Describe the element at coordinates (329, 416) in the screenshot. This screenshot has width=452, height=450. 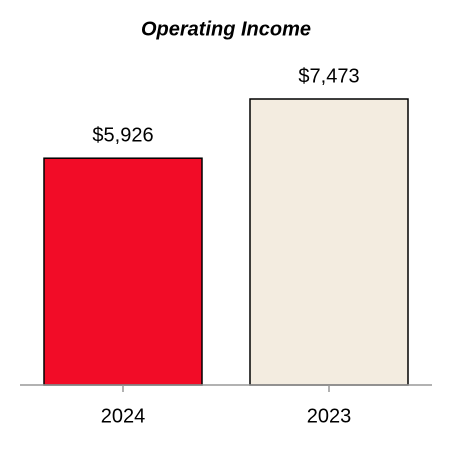
I see `x-tick-label: 2023` at that location.